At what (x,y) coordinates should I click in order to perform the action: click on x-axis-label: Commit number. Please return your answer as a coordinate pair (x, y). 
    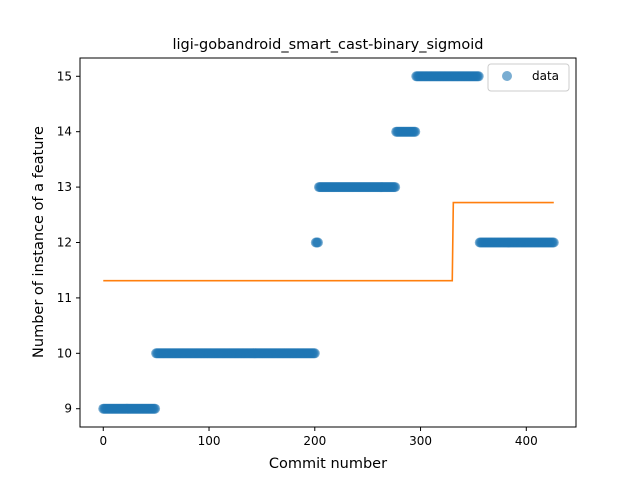
    Looking at the image, I should click on (328, 464).